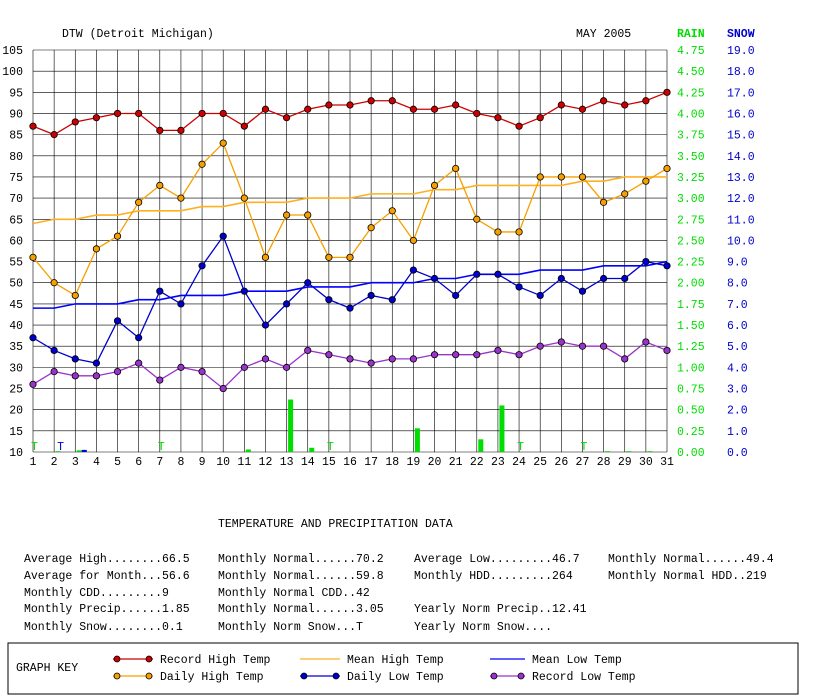  I want to click on rain-tick-label: 2.75, so click(691, 220).